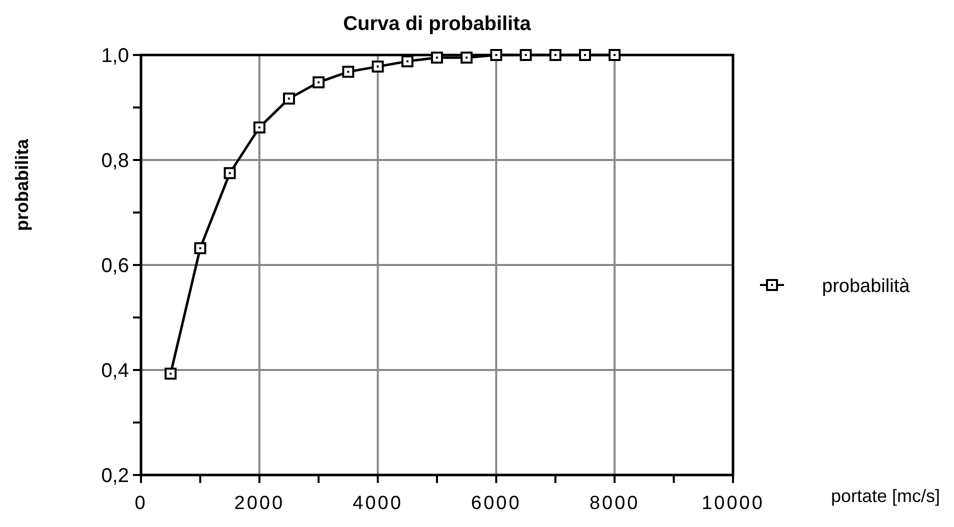  Describe the element at coordinates (377, 503) in the screenshot. I see `x-tick-label: 4000` at that location.